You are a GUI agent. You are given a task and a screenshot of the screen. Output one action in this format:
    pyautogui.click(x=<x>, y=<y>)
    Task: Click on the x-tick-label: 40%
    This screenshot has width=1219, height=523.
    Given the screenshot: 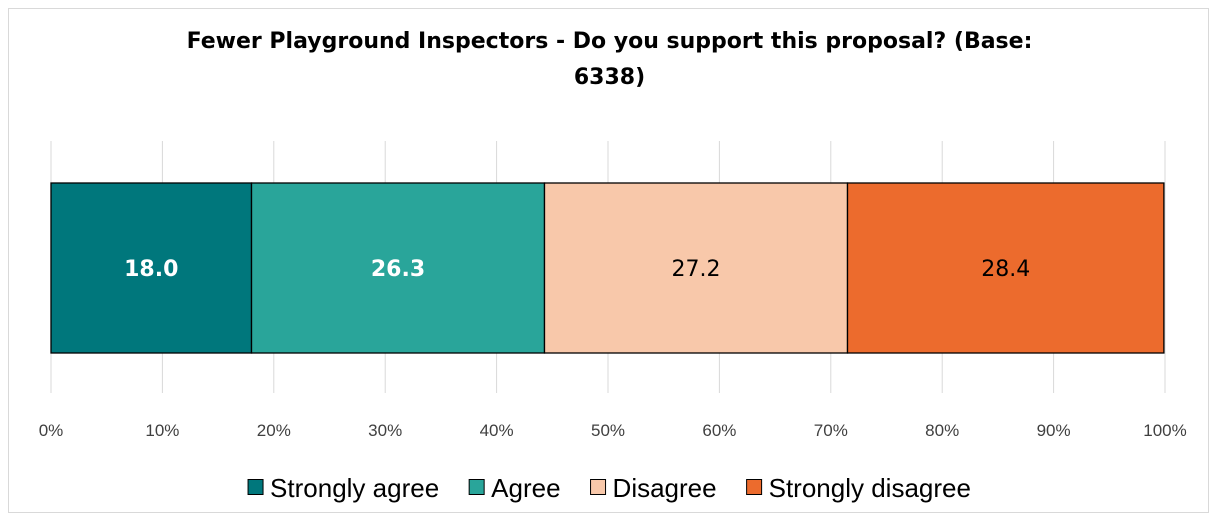 What is the action you would take?
    pyautogui.click(x=497, y=430)
    